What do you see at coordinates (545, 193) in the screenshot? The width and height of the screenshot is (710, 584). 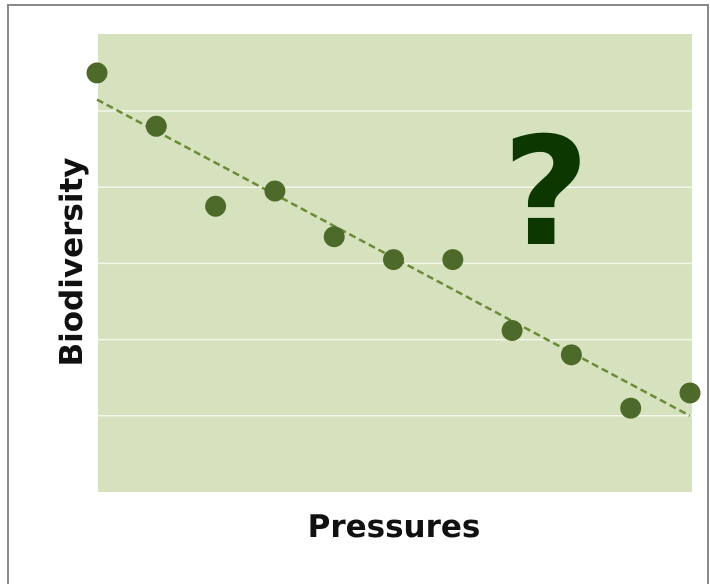 I see `question-mark-annotation: ?` at bounding box center [545, 193].